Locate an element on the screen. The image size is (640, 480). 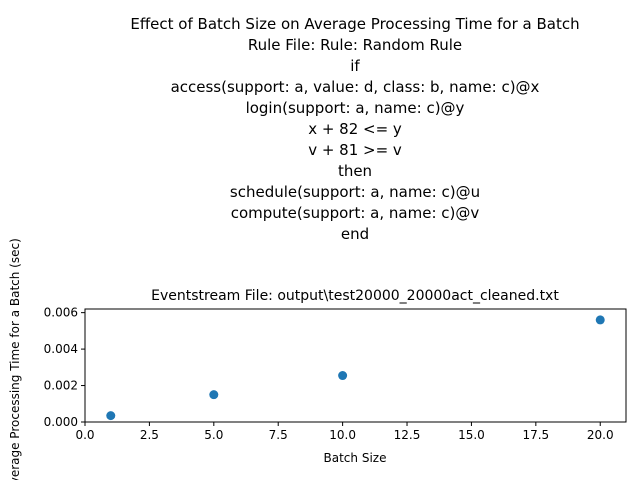
title-line: v + 81 >= v is located at coordinates (355, 150).